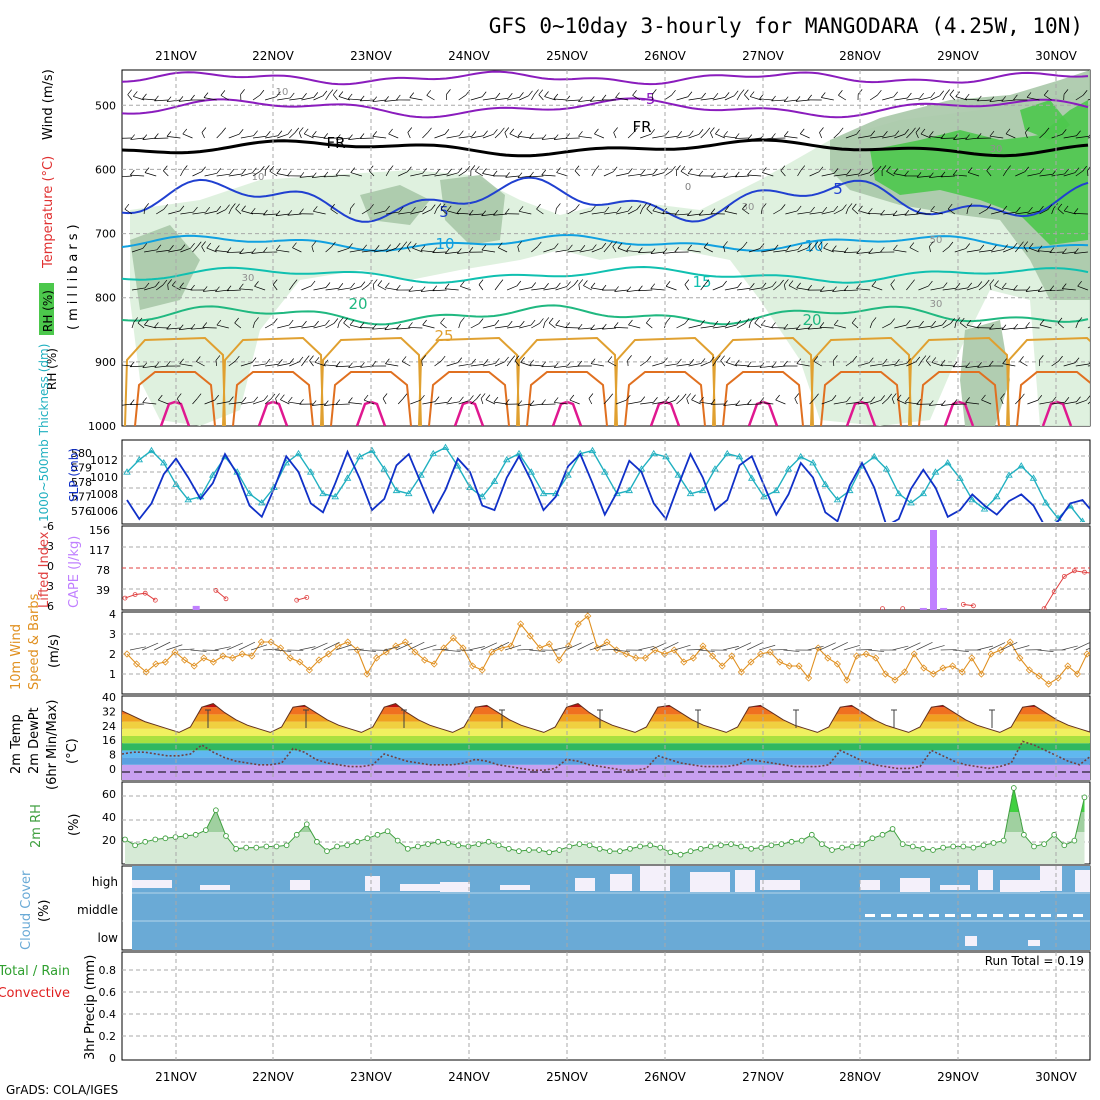  I want to click on precip-ytick: 0.2, so click(108, 1036).